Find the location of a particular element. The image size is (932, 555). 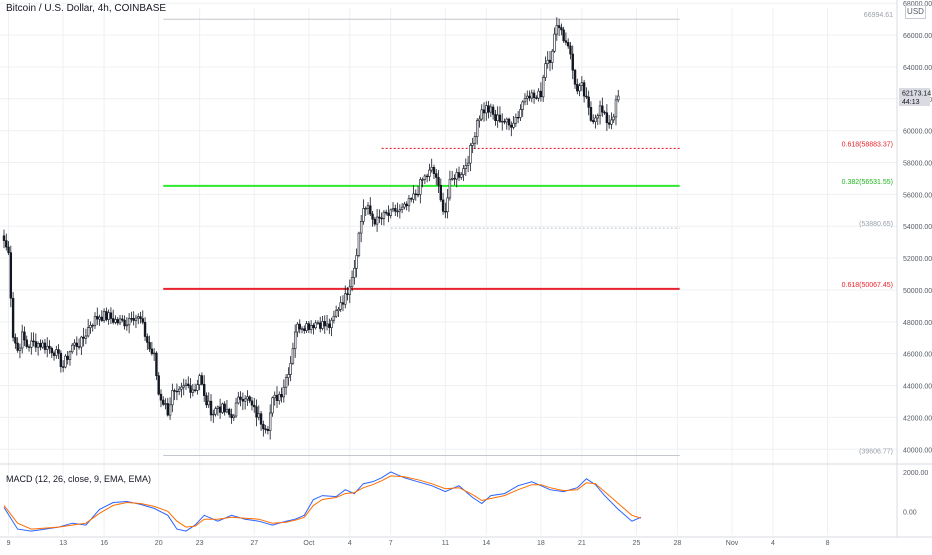

y-tick-label: 44000.00 is located at coordinates (917, 387).